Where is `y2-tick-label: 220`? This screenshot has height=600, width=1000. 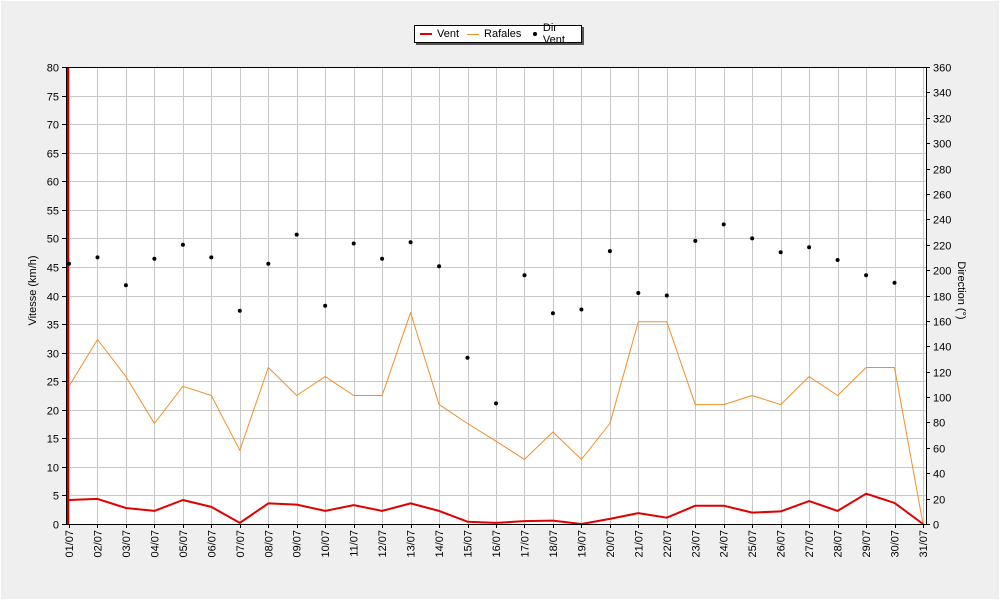 y2-tick-label: 220 is located at coordinates (942, 247).